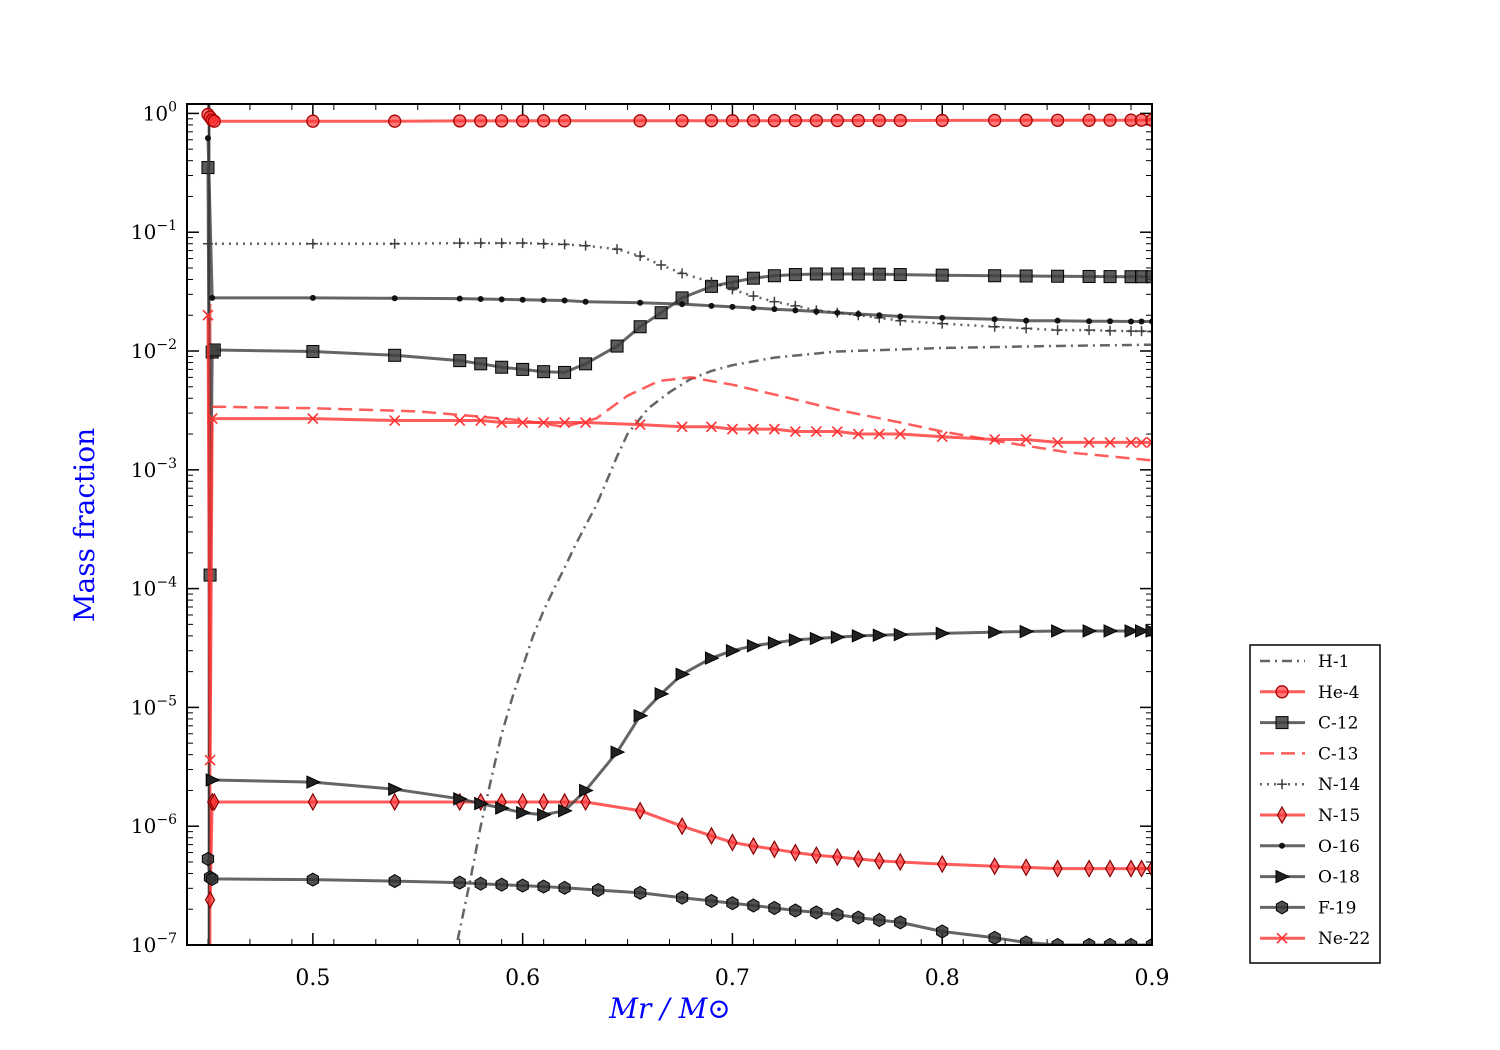  What do you see at coordinates (732, 978) in the screenshot?
I see `x-tick-labels: 0.5 0.6 0.7 0.8 0.9` at bounding box center [732, 978].